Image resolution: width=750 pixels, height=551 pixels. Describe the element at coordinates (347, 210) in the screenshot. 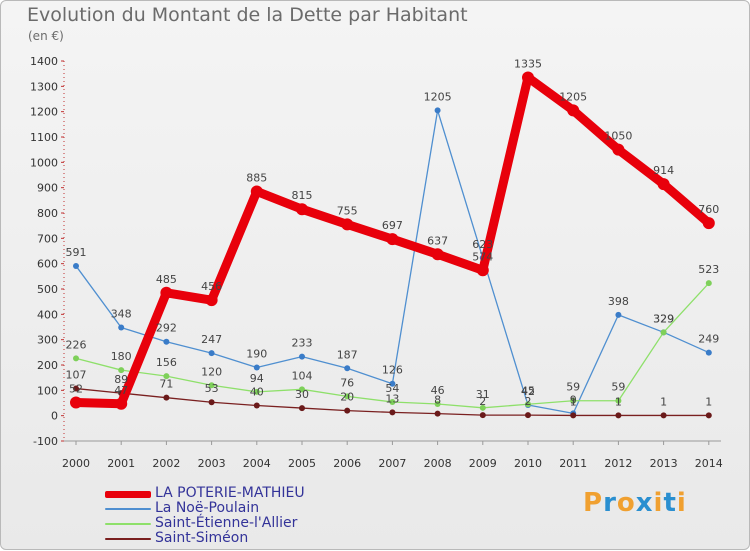

I see `data-label: 755` at that location.